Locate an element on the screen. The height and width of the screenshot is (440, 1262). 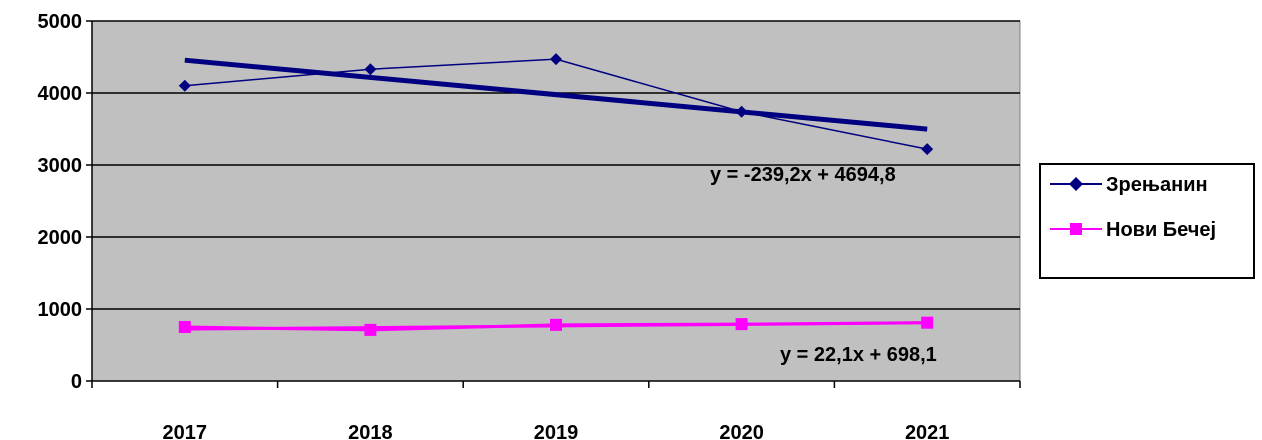
x-tick-label: 2018 is located at coordinates (370, 431).